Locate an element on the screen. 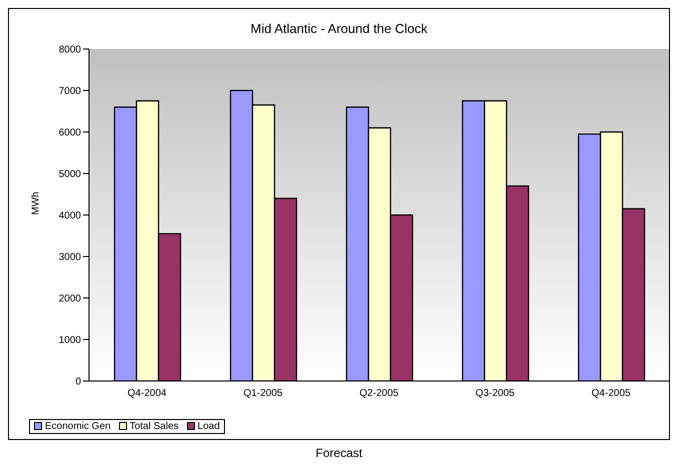  y-tick-label: 2000 is located at coordinates (70, 299).